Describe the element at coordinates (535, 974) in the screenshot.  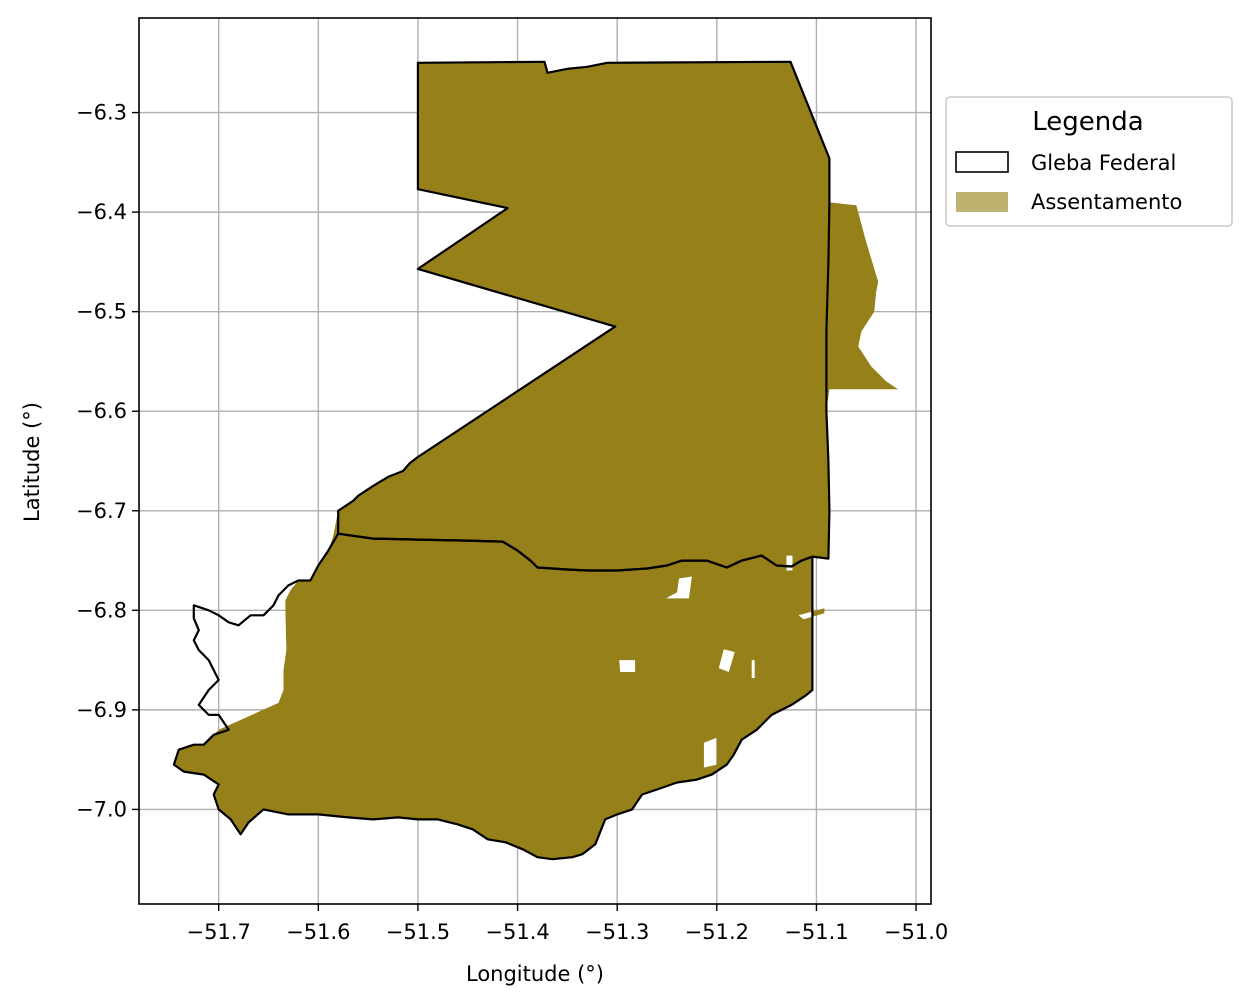
I see `x-axis-label: Longitude (°)` at that location.